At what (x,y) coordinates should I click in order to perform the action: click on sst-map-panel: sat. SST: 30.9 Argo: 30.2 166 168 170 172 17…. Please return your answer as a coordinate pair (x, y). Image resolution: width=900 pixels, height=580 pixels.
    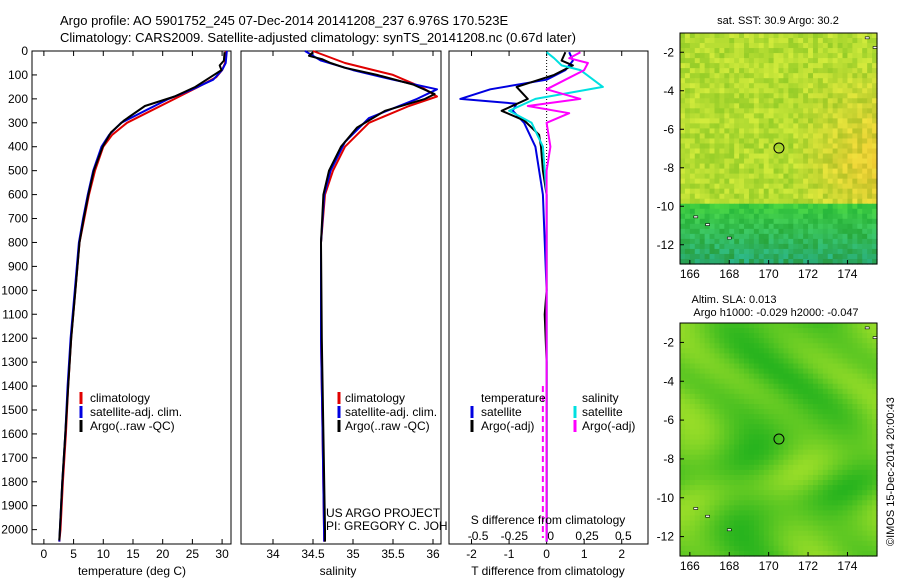
    Looking at the image, I should click on (767, 148).